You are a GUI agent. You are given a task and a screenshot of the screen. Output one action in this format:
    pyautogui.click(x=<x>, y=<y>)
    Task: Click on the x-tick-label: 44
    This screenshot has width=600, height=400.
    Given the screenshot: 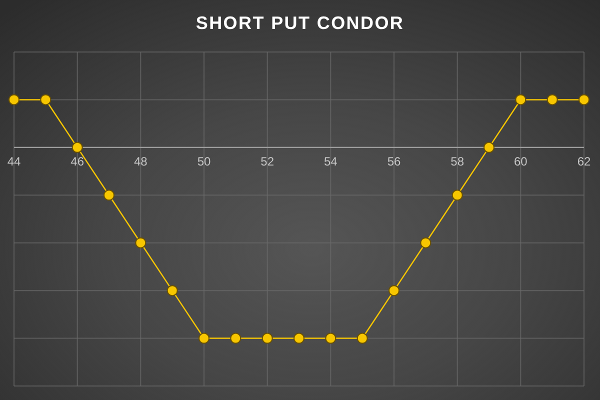 What is the action you would take?
    pyautogui.click(x=14, y=161)
    